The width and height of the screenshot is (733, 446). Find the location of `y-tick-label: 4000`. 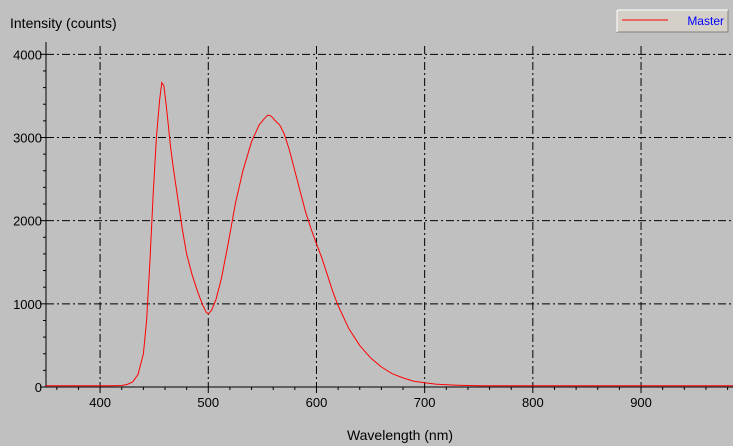

y-tick-label: 4000 is located at coordinates (27, 54).